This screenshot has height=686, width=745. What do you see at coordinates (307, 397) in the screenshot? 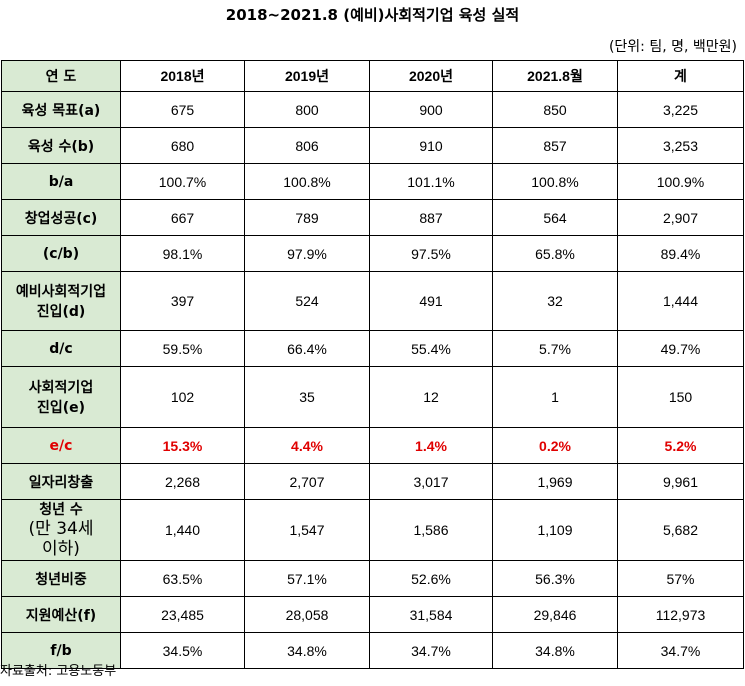
I see `cell: 35` at bounding box center [307, 397].